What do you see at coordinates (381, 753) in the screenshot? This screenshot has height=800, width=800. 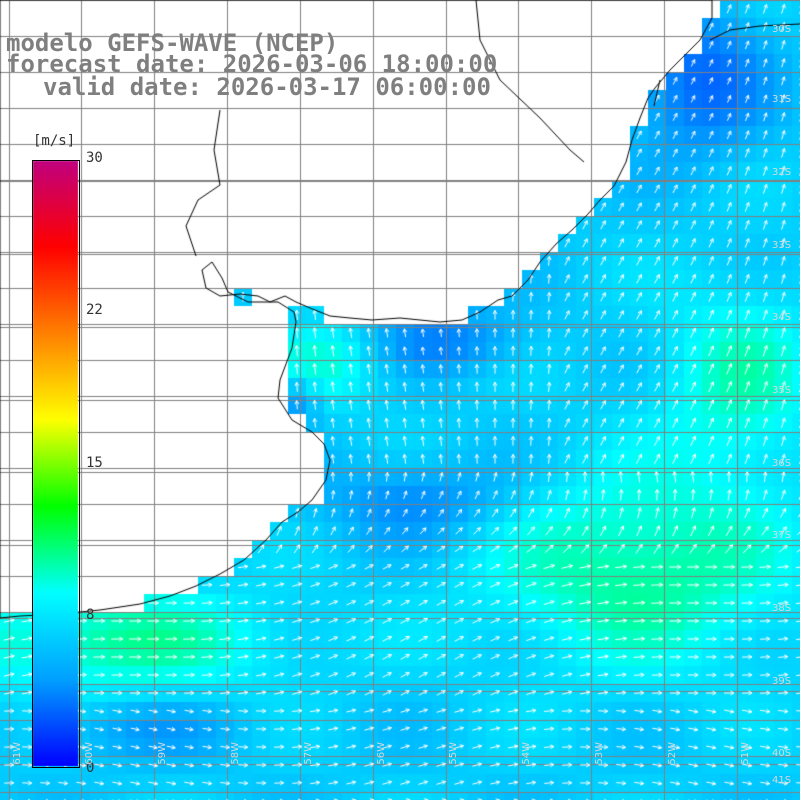 I see `lon-label: 56W` at bounding box center [381, 753].